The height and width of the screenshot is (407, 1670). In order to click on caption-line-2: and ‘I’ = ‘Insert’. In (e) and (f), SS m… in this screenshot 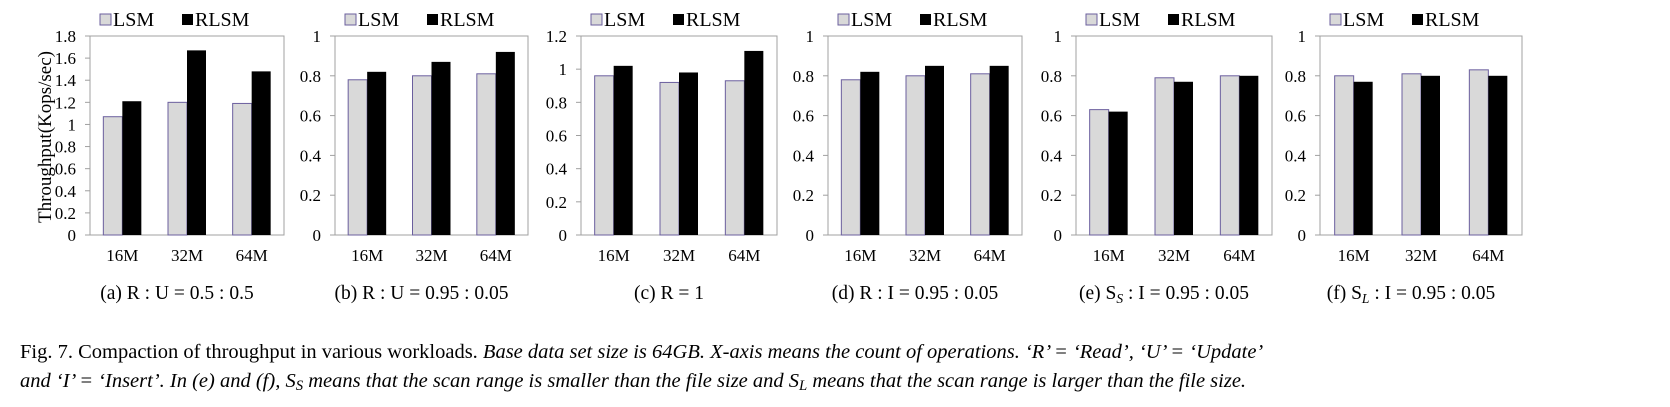, I will do `click(836, 384)`.